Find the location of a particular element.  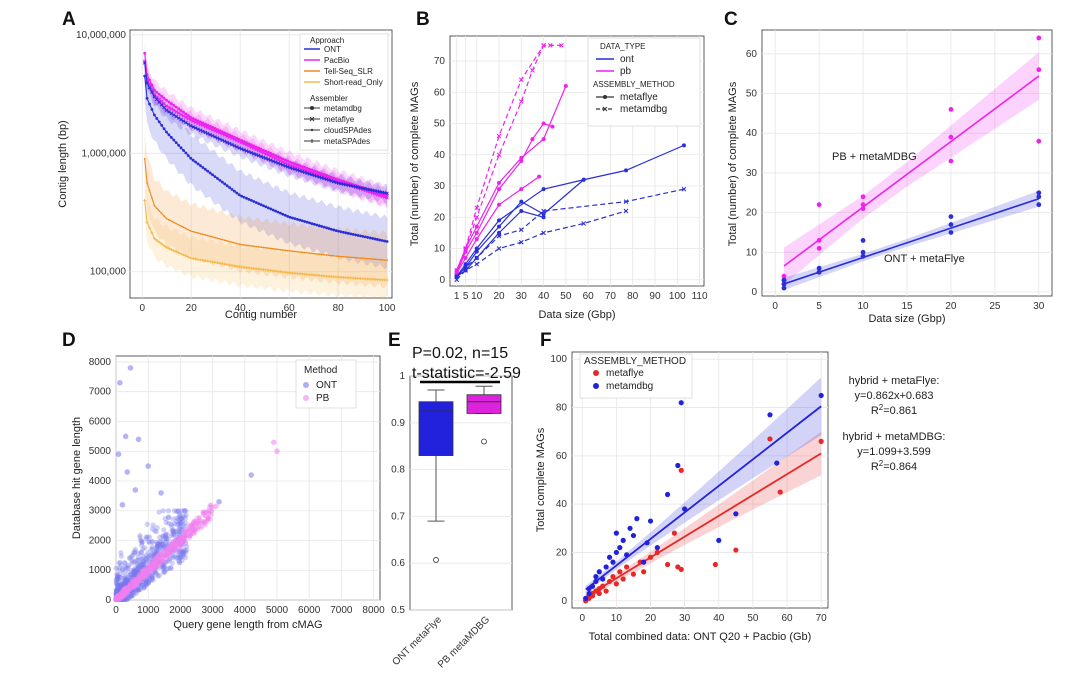

y-tick-label: 60 is located at coordinates (752, 54).